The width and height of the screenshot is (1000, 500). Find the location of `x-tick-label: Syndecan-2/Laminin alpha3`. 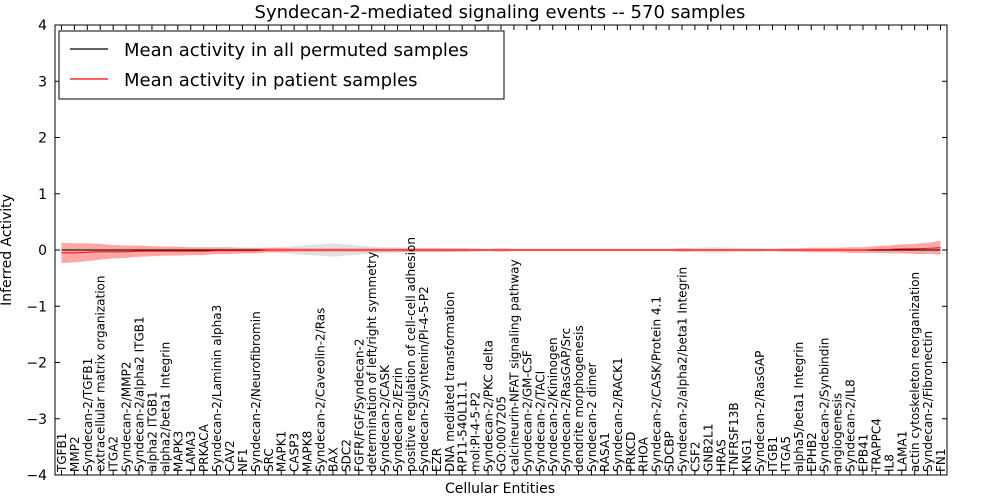

x-tick-label: Syndecan-2/Laminin alpha3 is located at coordinates (217, 388).